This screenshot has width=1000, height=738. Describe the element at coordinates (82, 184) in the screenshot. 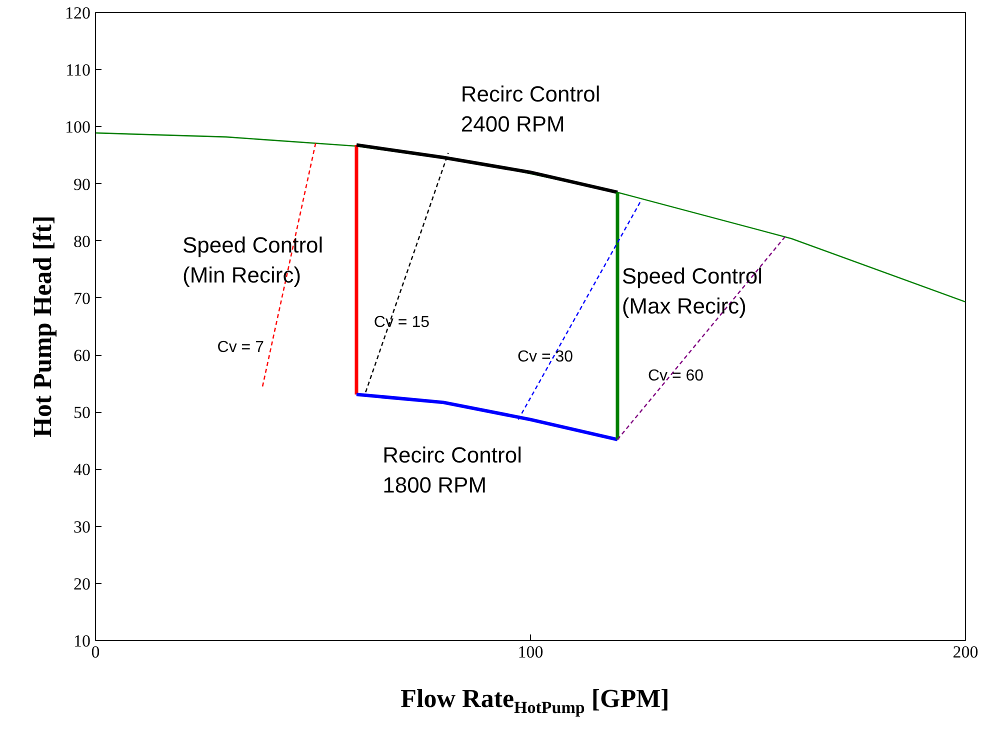

I see `y-tick-label: 90` at that location.